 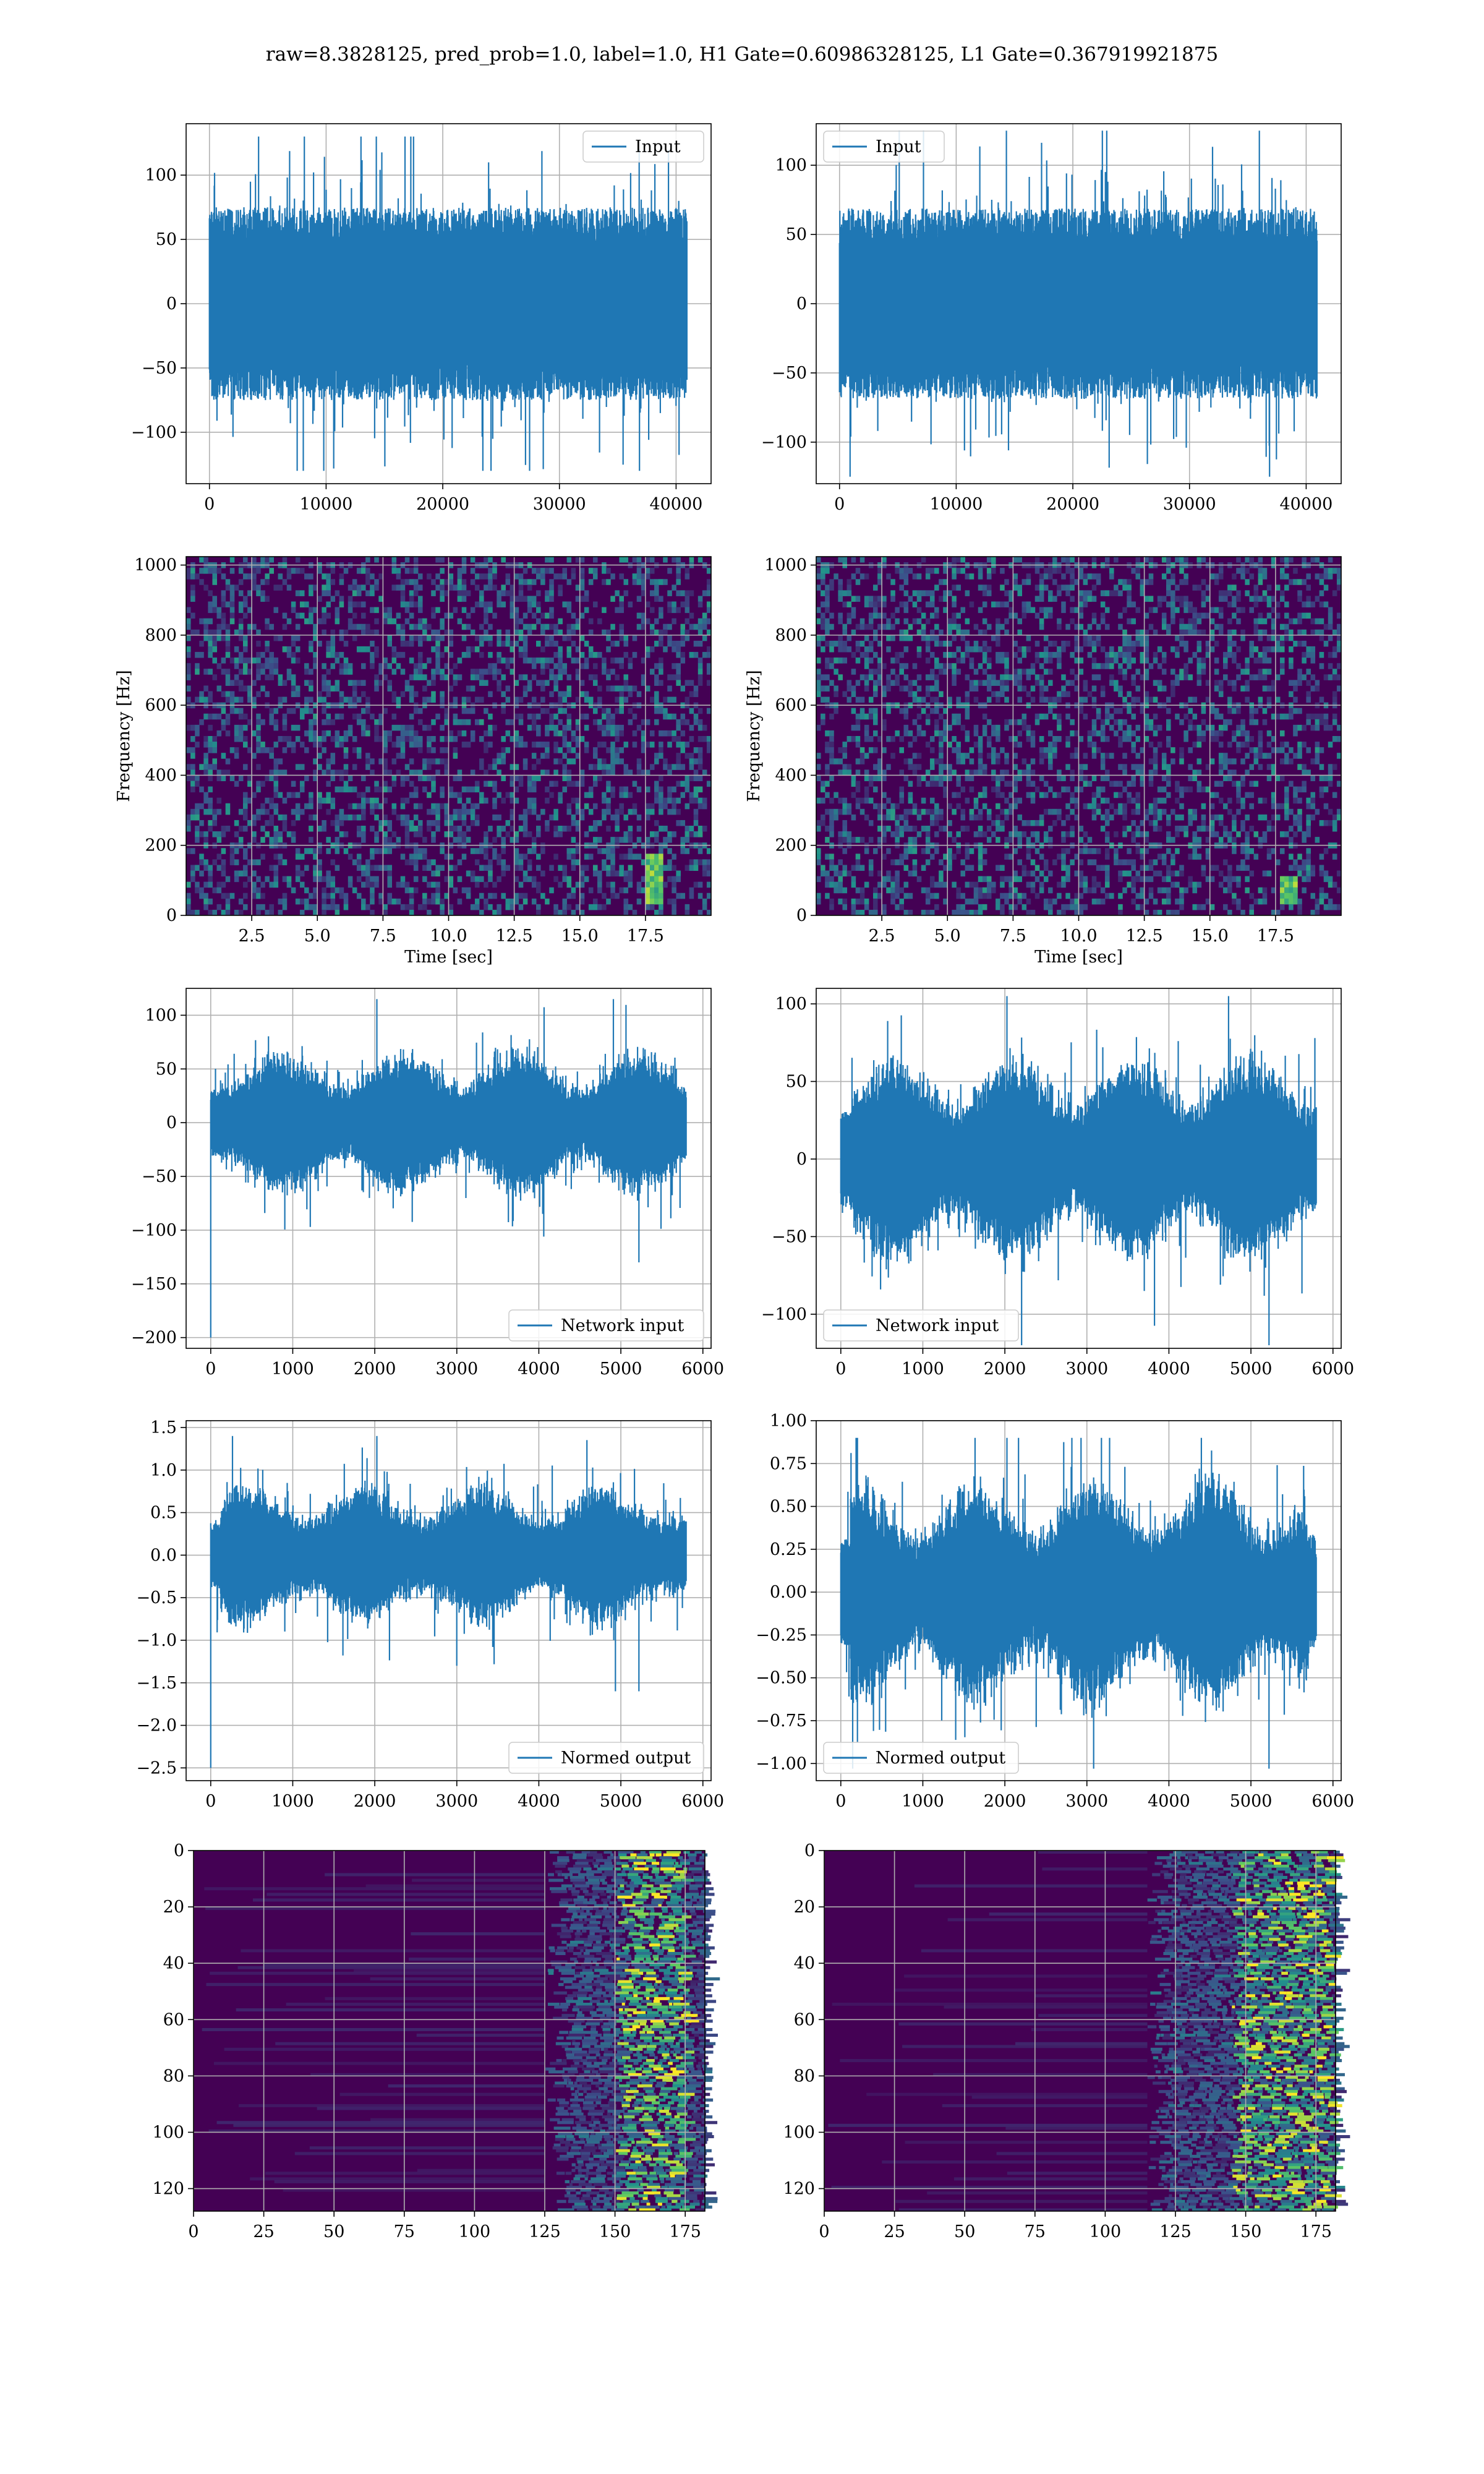 What do you see at coordinates (937, 1325) in the screenshot?
I see `legend-label: Network input` at bounding box center [937, 1325].